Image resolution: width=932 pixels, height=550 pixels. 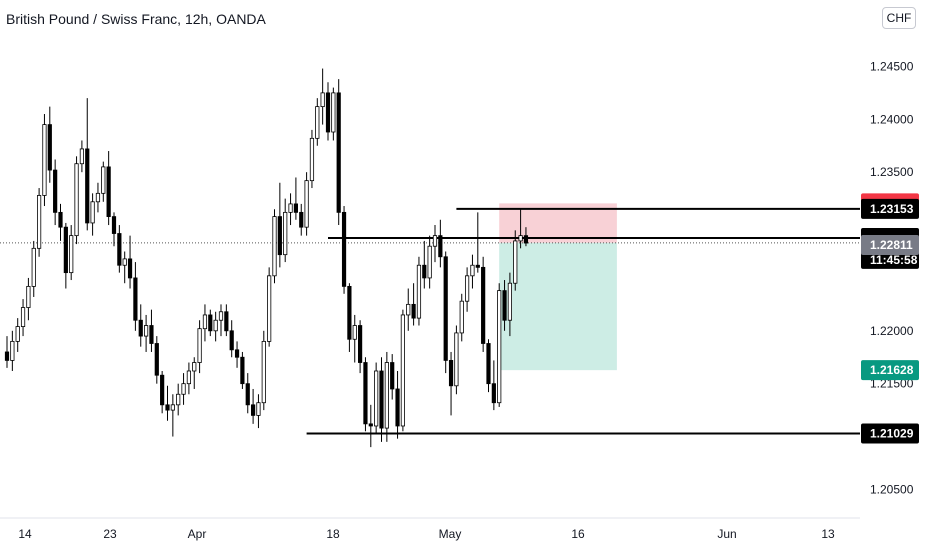 I want to click on price-tag-bg, so click(x=890, y=370).